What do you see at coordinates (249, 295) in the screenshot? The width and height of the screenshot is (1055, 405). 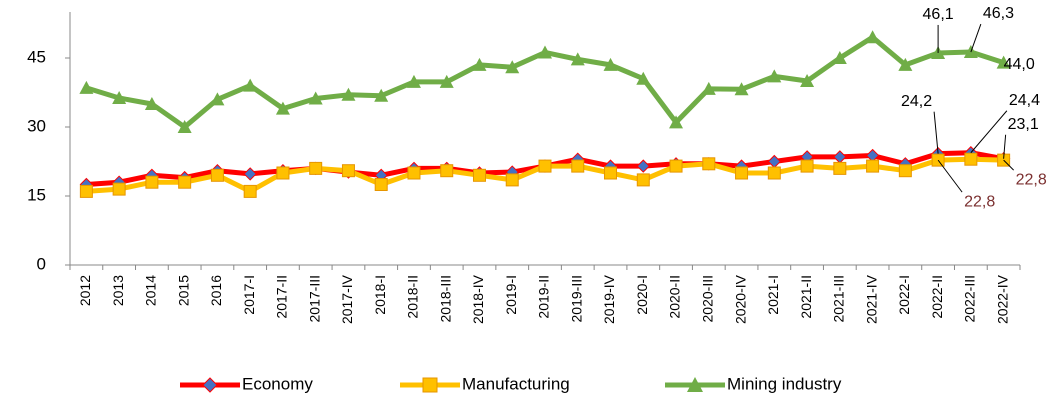 I see `x-tick-label: 2017-I` at bounding box center [249, 295].